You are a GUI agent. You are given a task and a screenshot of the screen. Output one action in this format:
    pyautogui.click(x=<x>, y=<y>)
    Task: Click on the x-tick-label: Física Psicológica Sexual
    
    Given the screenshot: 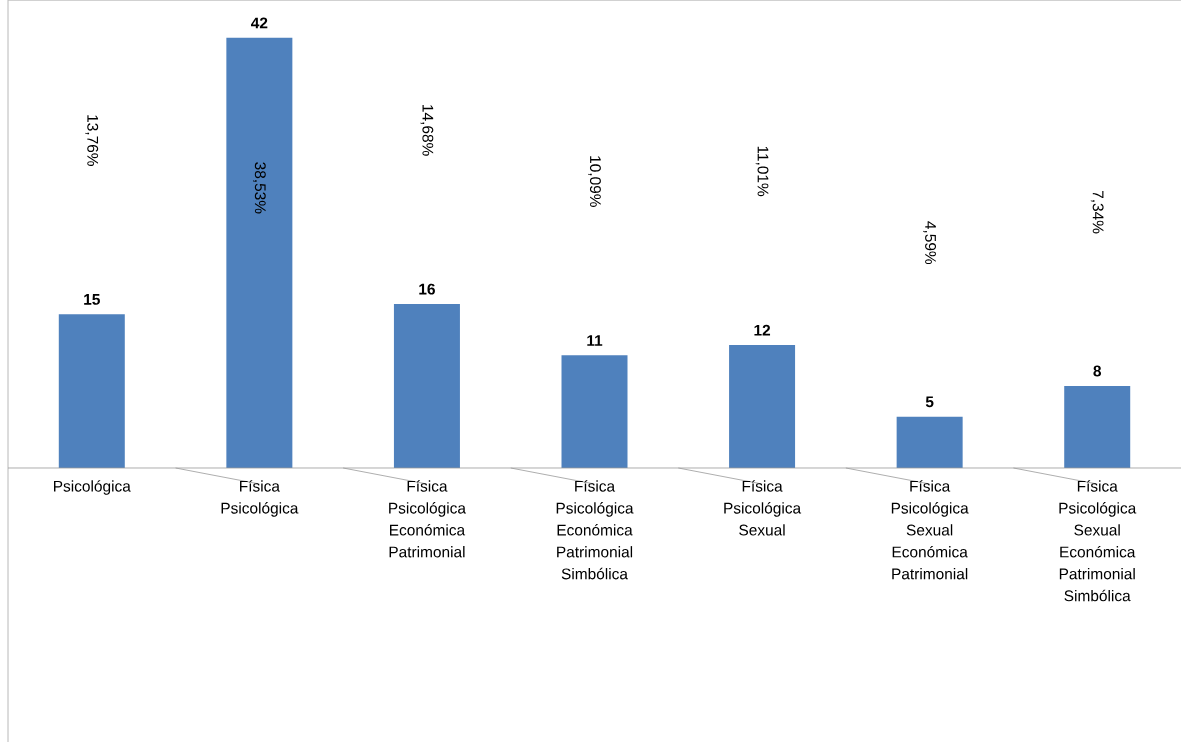 What is the action you would take?
    pyautogui.click(x=763, y=508)
    